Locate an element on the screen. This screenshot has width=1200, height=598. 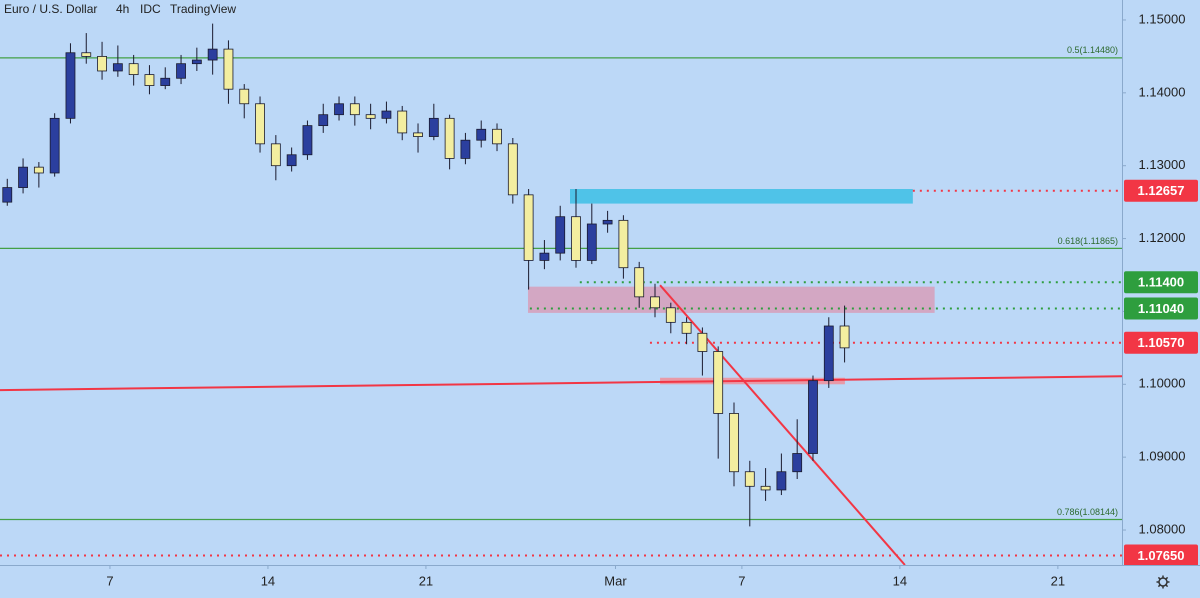
price-tag-label: 1.12657 is located at coordinates (1161, 190).